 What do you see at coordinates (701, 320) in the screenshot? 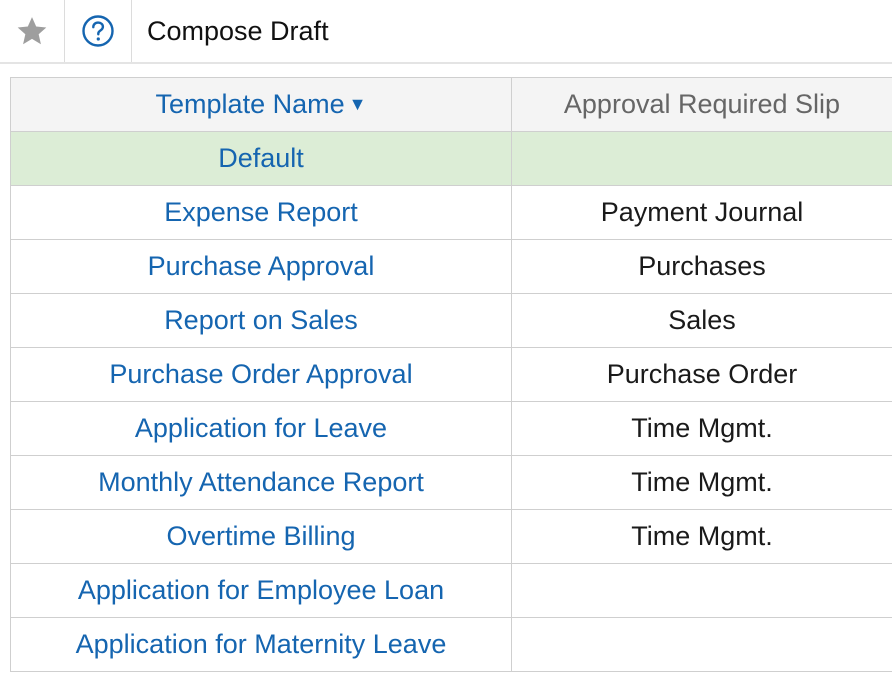
I see `approval-slip-cell: Sales` at bounding box center [701, 320].